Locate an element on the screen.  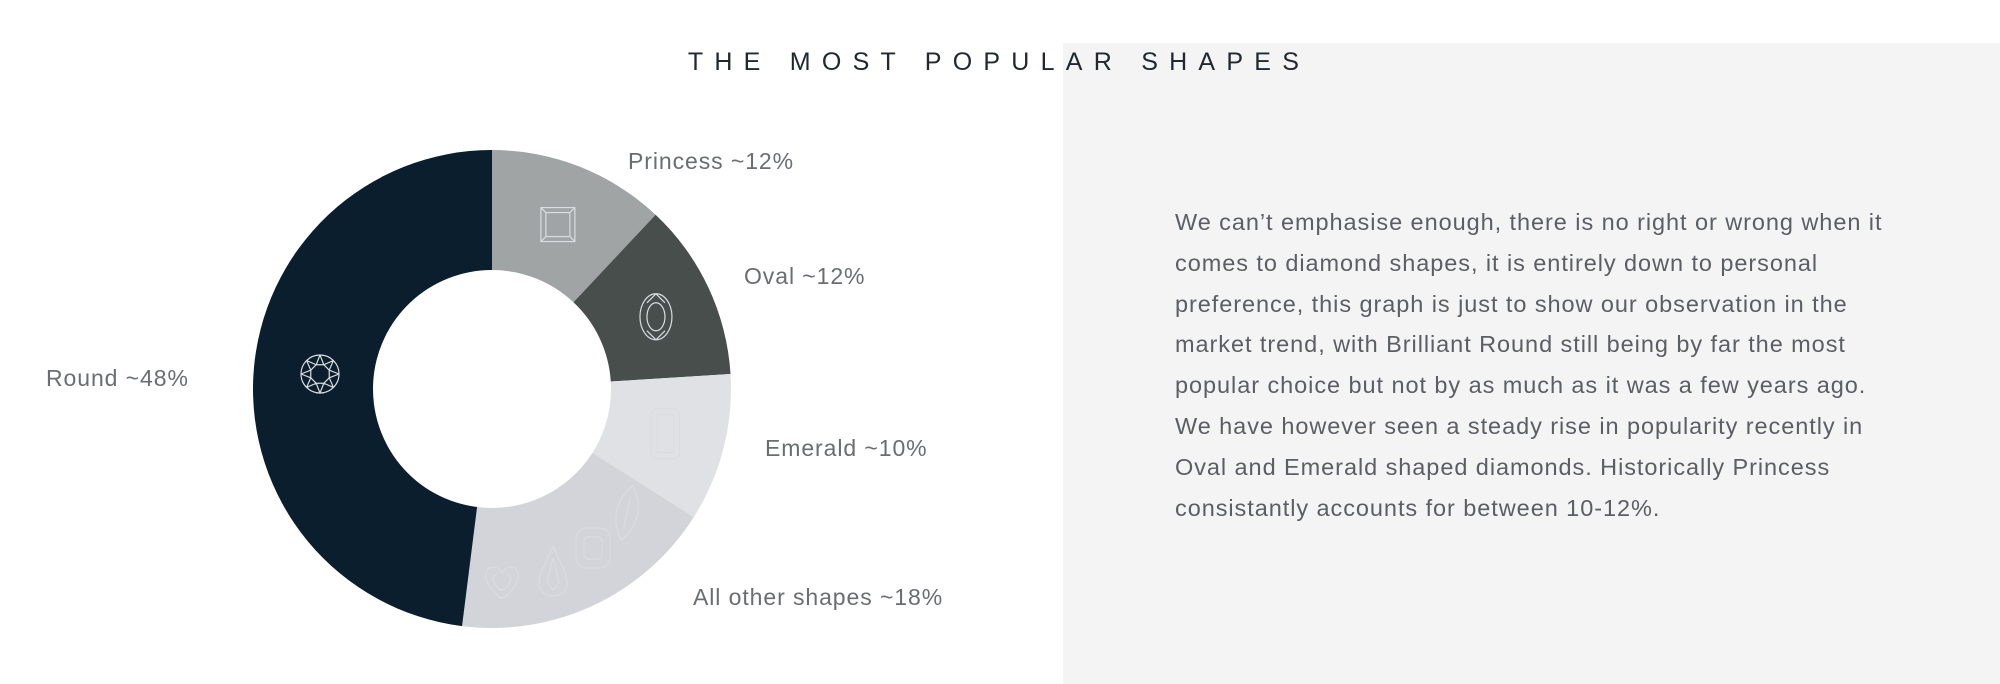
label-princess: Princess ~12% is located at coordinates (711, 161).